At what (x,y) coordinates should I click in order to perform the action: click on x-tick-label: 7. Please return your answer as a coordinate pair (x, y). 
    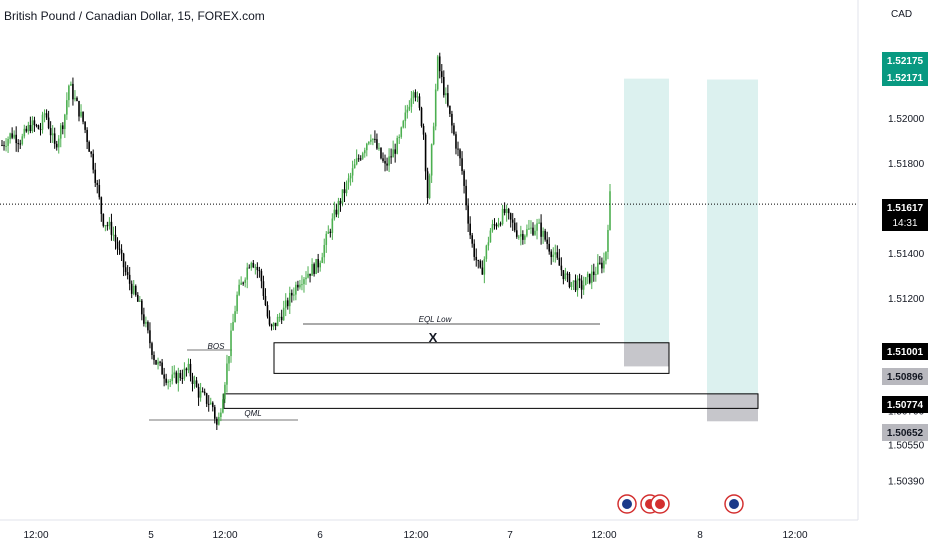
    Looking at the image, I should click on (510, 535).